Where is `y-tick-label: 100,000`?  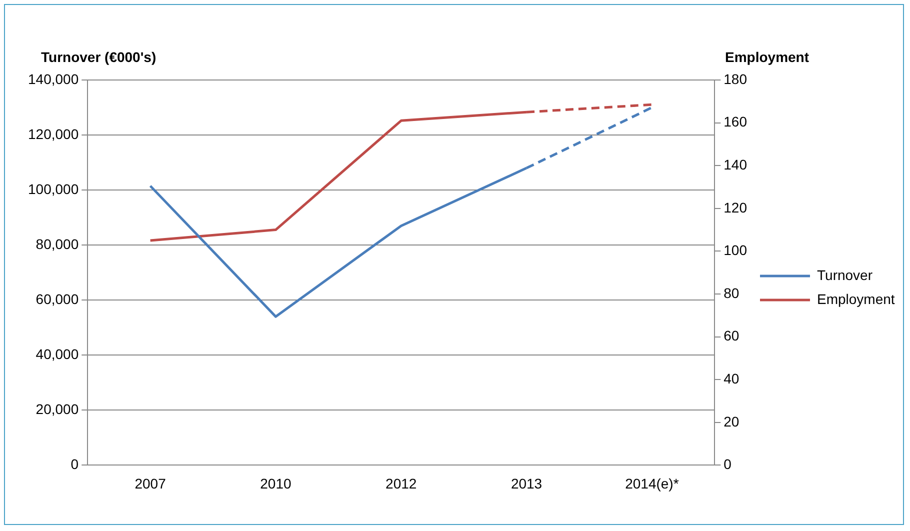 y-tick-label: 100,000 is located at coordinates (53, 188).